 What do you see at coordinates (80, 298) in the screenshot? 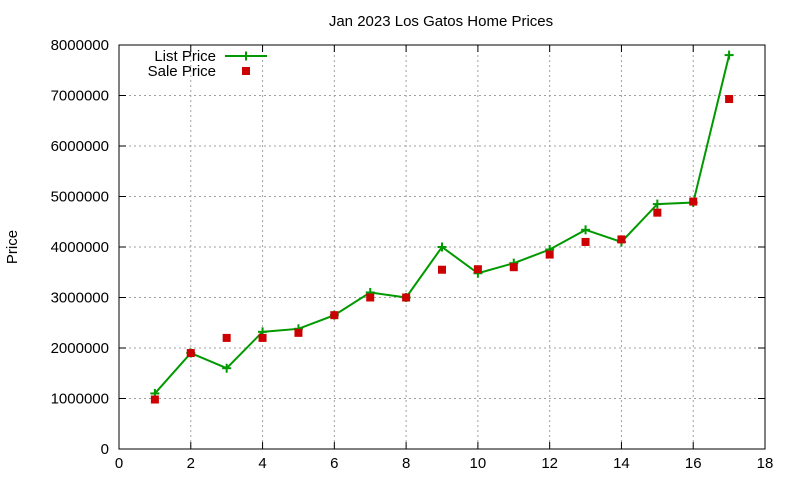
I see `y-tick-label: 3000000` at bounding box center [80, 298].